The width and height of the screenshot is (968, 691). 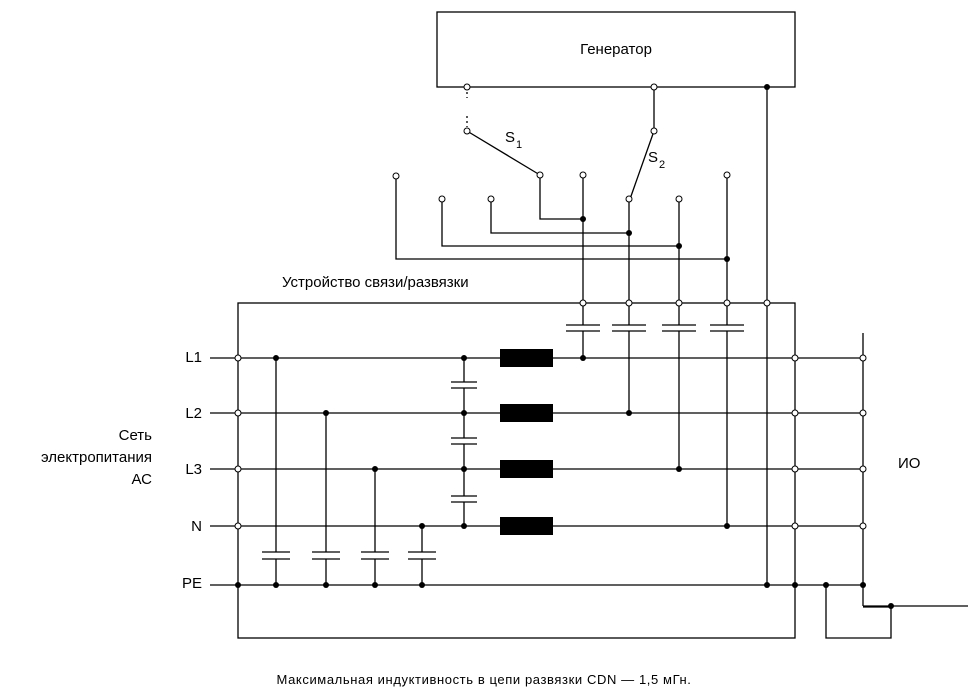 What do you see at coordinates (526, 469) in the screenshot?
I see `choke-l3` at bounding box center [526, 469].